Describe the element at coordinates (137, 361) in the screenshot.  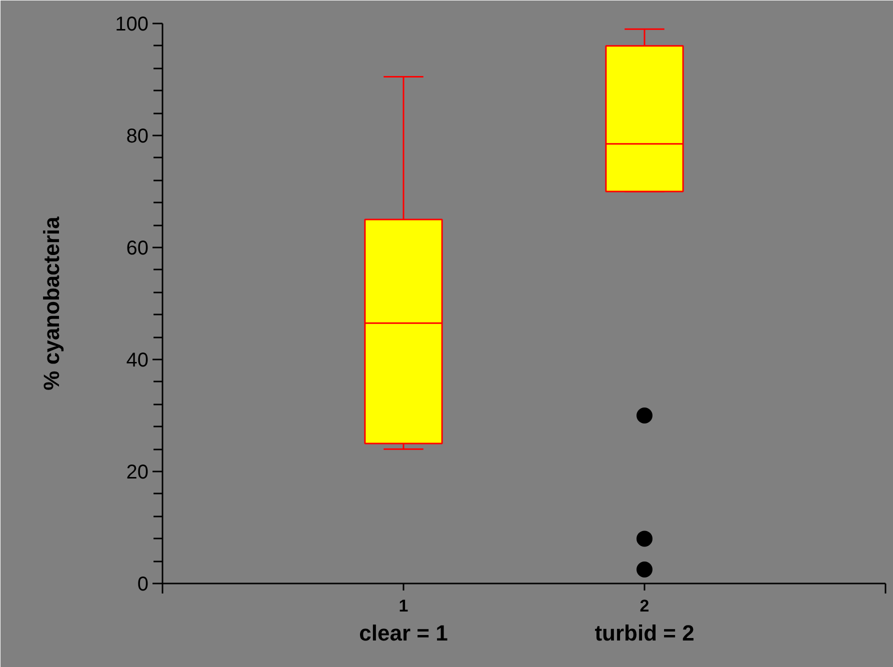
I see `y-tick-label: 40` at that location.